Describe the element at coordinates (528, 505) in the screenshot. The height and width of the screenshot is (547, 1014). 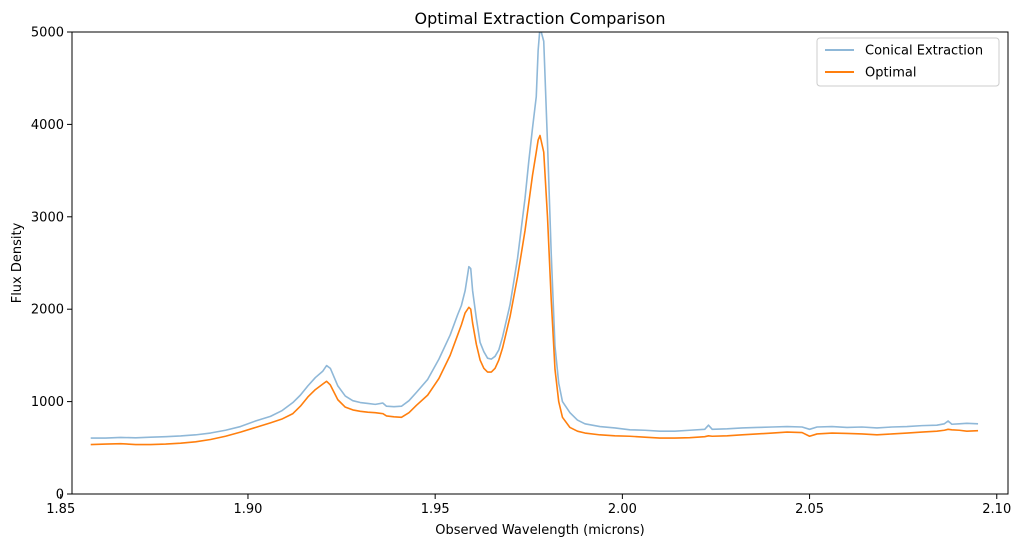
I see `x-axis: 1.85 1.90 1.95 2.00 2.05 2.10` at that location.